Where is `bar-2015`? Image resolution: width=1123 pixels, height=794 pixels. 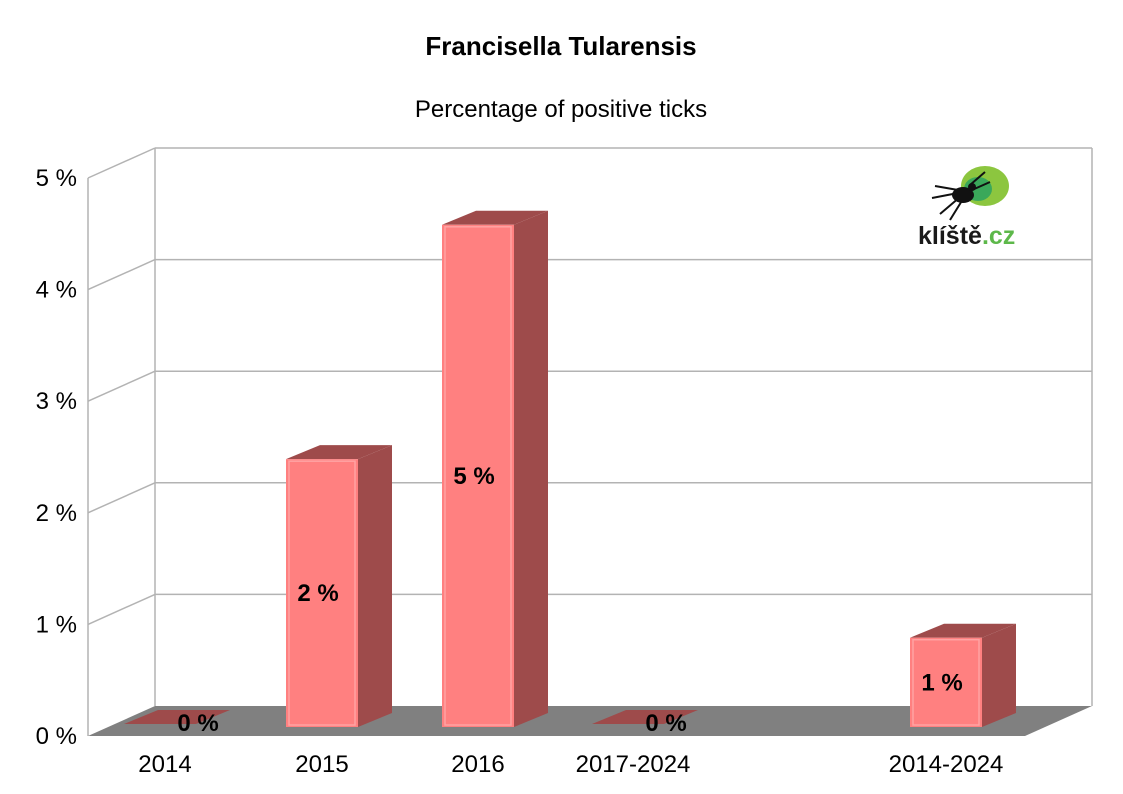 bar-2015 is located at coordinates (339, 586).